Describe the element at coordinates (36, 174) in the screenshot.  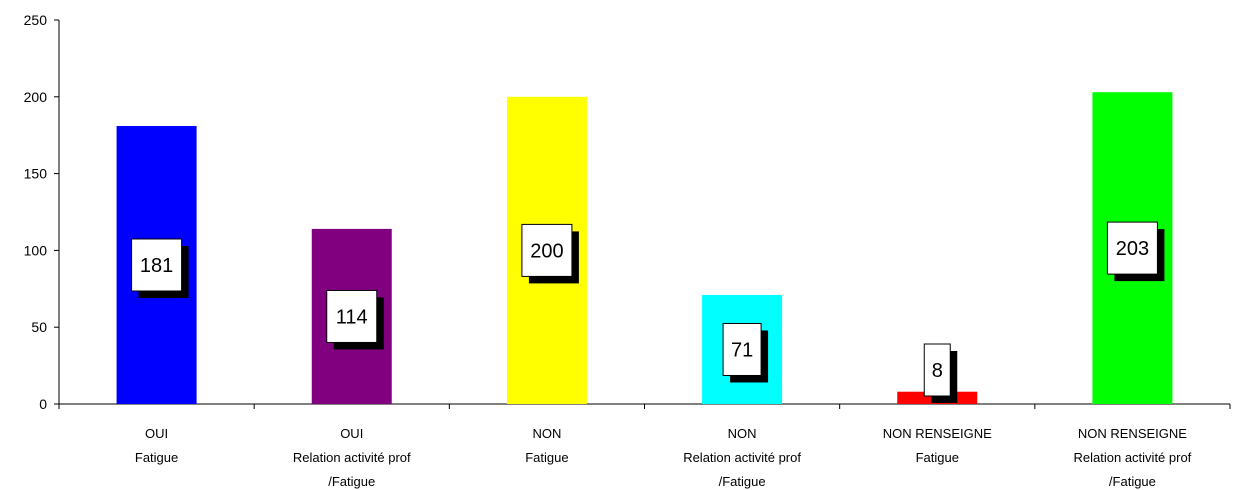
I see `y-tick-label: 150` at that location.